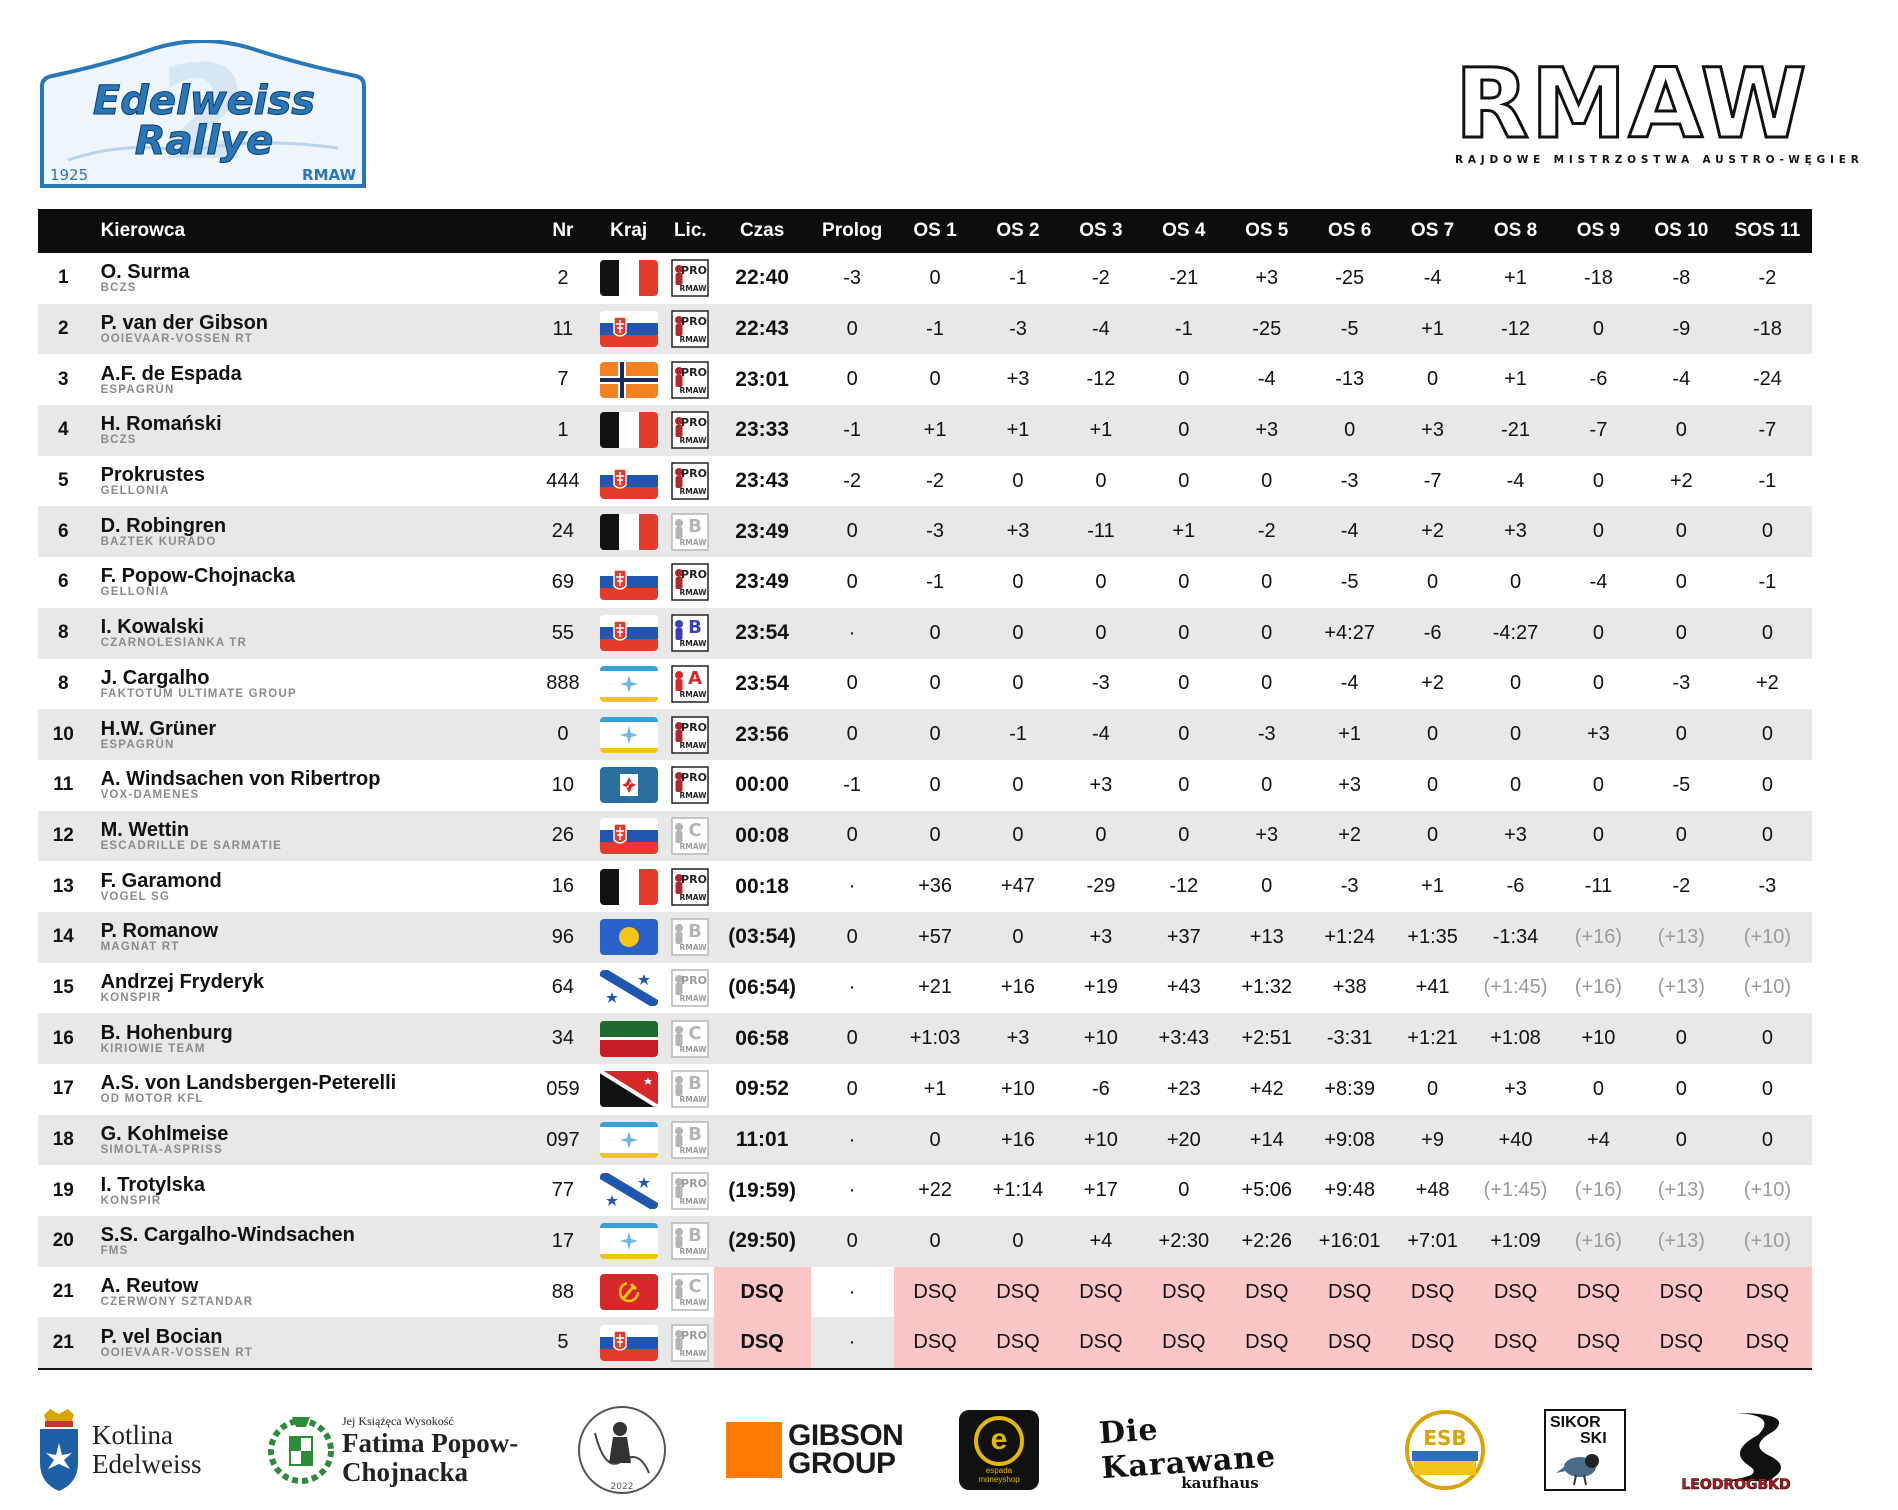 The height and width of the screenshot is (1510, 1898). Describe the element at coordinates (563, 1140) in the screenshot. I see `car-number: 097` at that location.